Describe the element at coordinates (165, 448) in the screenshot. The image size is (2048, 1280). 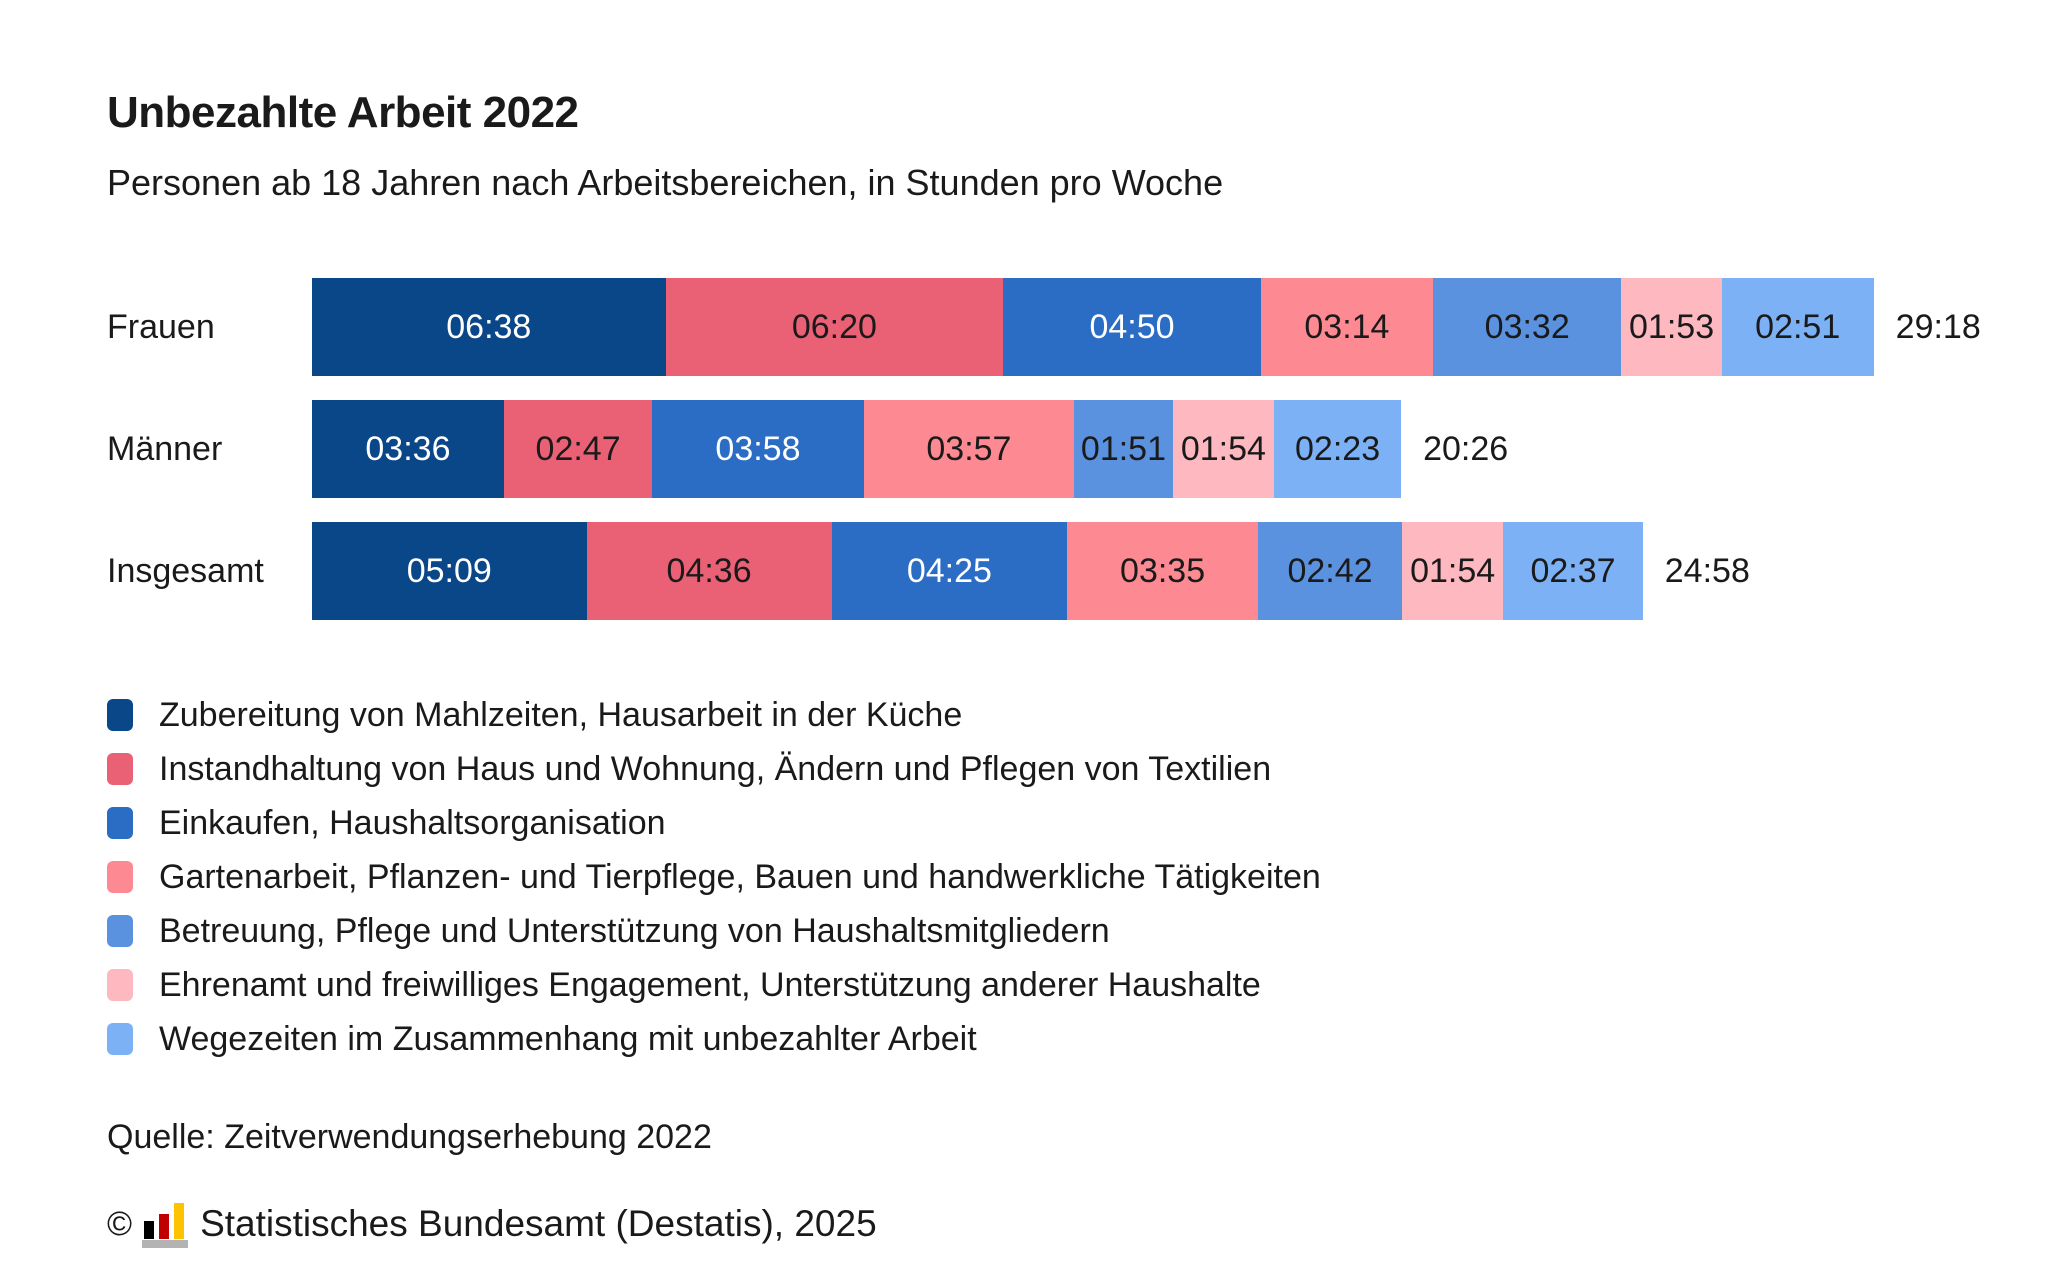
I see `row-label: Männer` at that location.